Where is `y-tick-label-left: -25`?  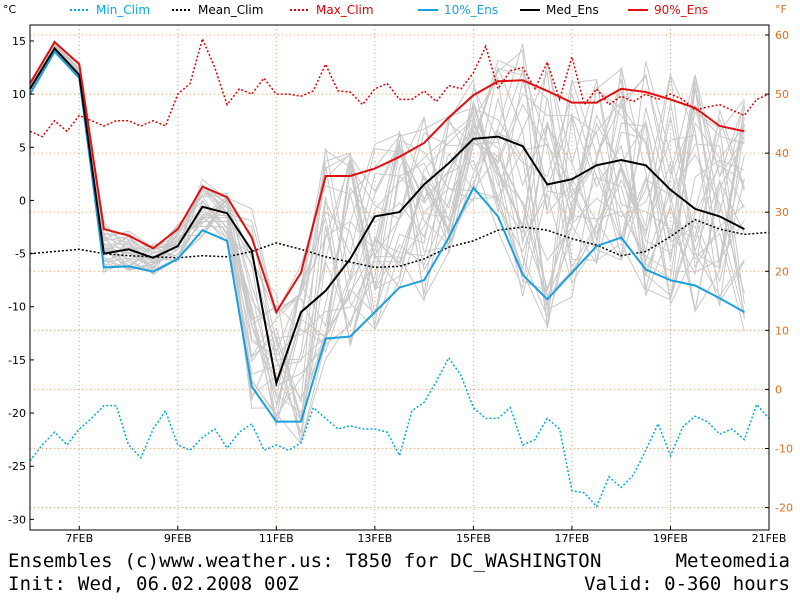
y-tick-label-left: -25 is located at coordinates (17, 466).